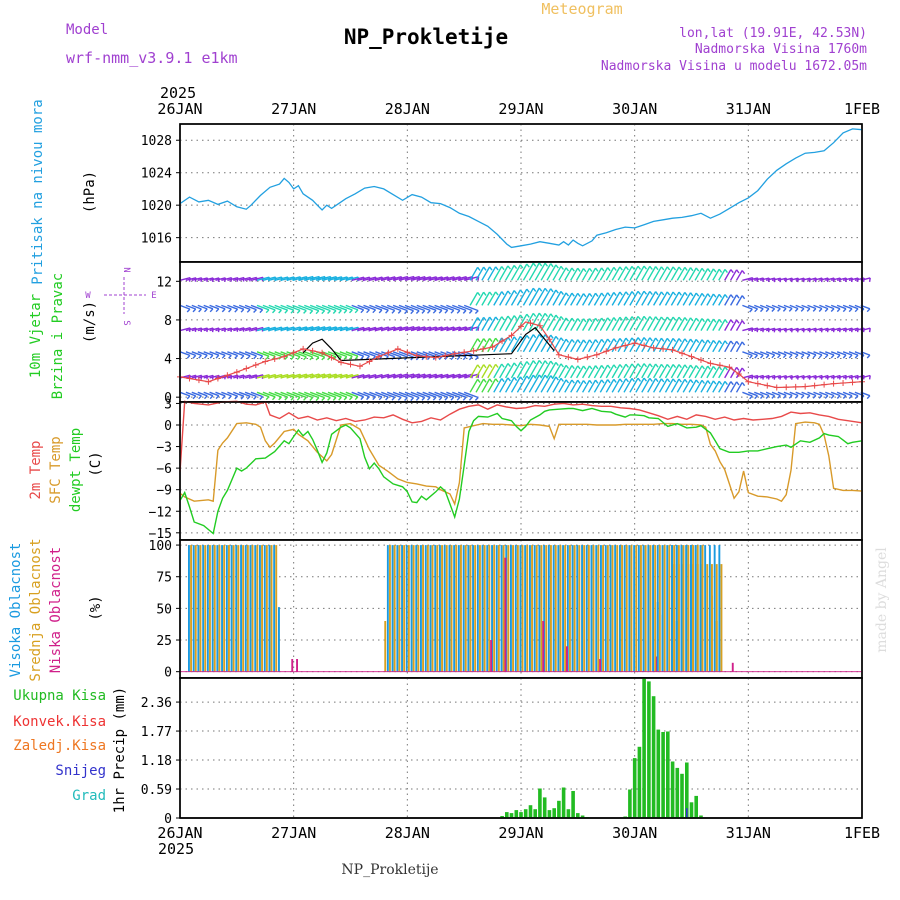  I want to click on wind-unit: (m/s), so click(90, 322).